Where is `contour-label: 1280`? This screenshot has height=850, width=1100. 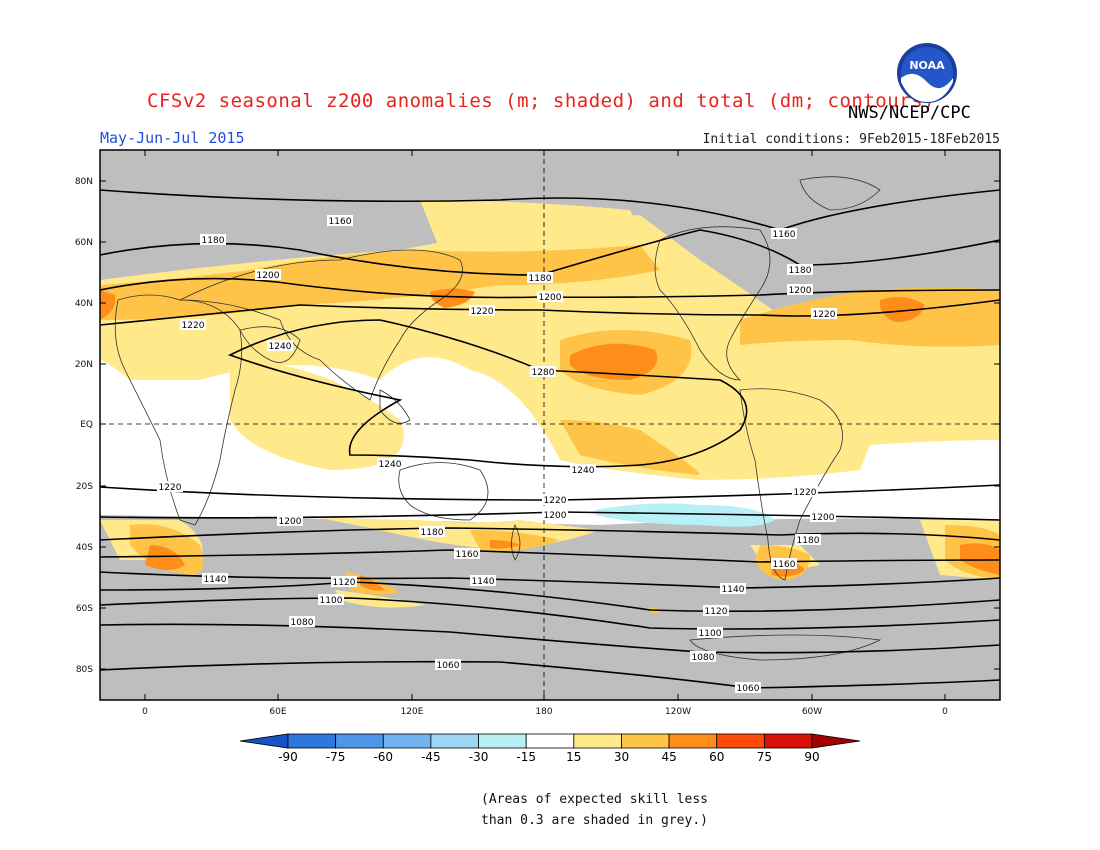
contour-label: 1280 is located at coordinates (543, 373).